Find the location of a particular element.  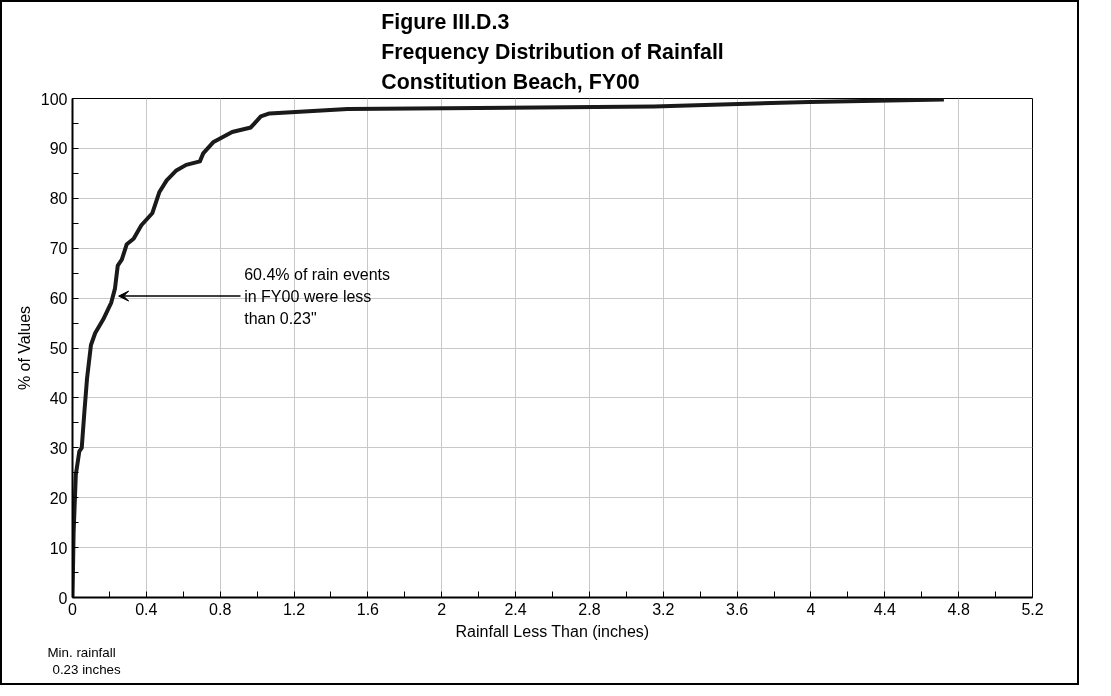

y-axis-title: % of Values is located at coordinates (24, 348).